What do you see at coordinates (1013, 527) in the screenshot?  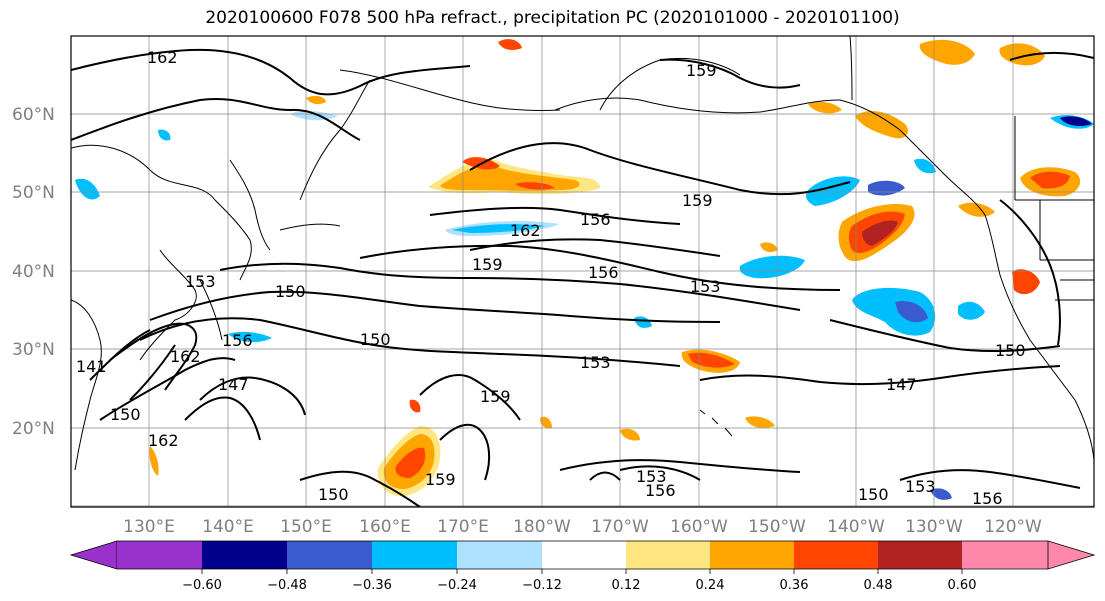 I see `lon-label: 120°W` at bounding box center [1013, 527].